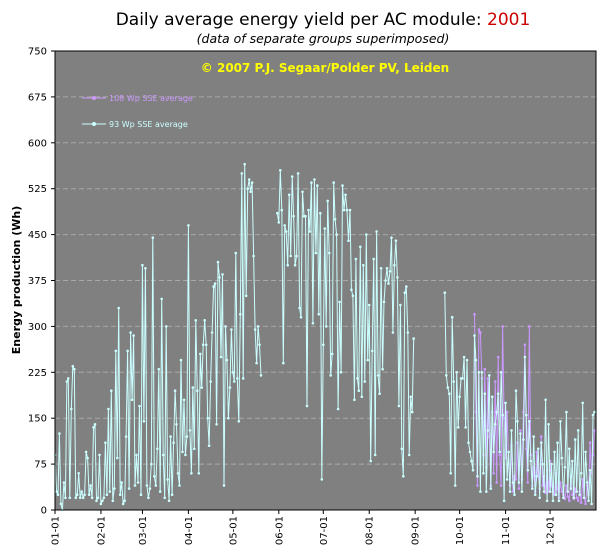 Image resolution: width=610 pixels, height=560 pixels. I want to click on y-tick-label: 525, so click(37, 189).